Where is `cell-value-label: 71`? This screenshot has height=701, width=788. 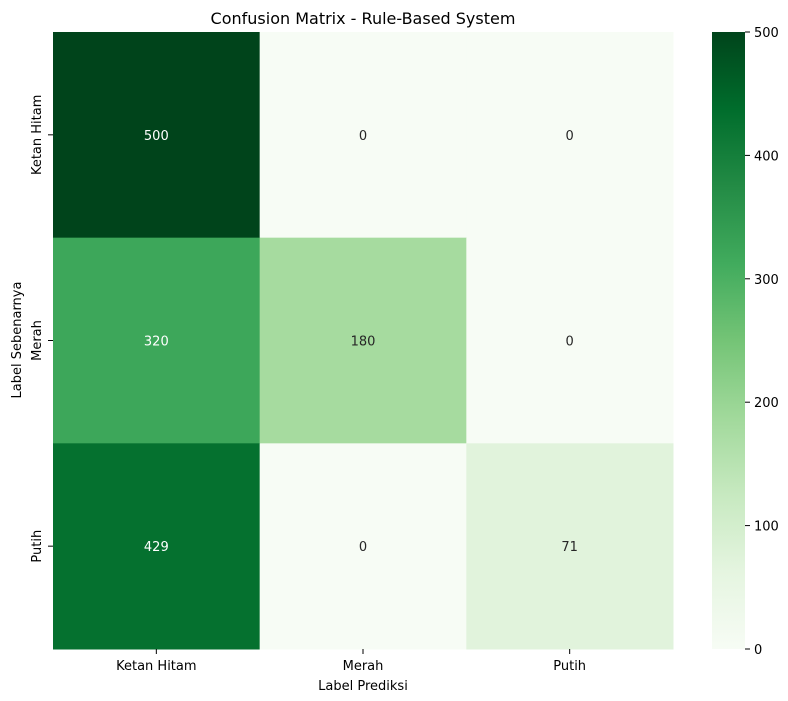
cell-value-label: 71 is located at coordinates (569, 547).